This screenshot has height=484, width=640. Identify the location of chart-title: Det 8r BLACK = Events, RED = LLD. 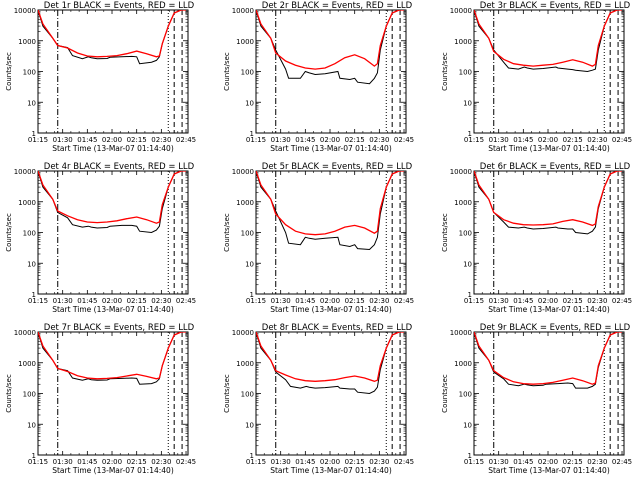
(337, 328).